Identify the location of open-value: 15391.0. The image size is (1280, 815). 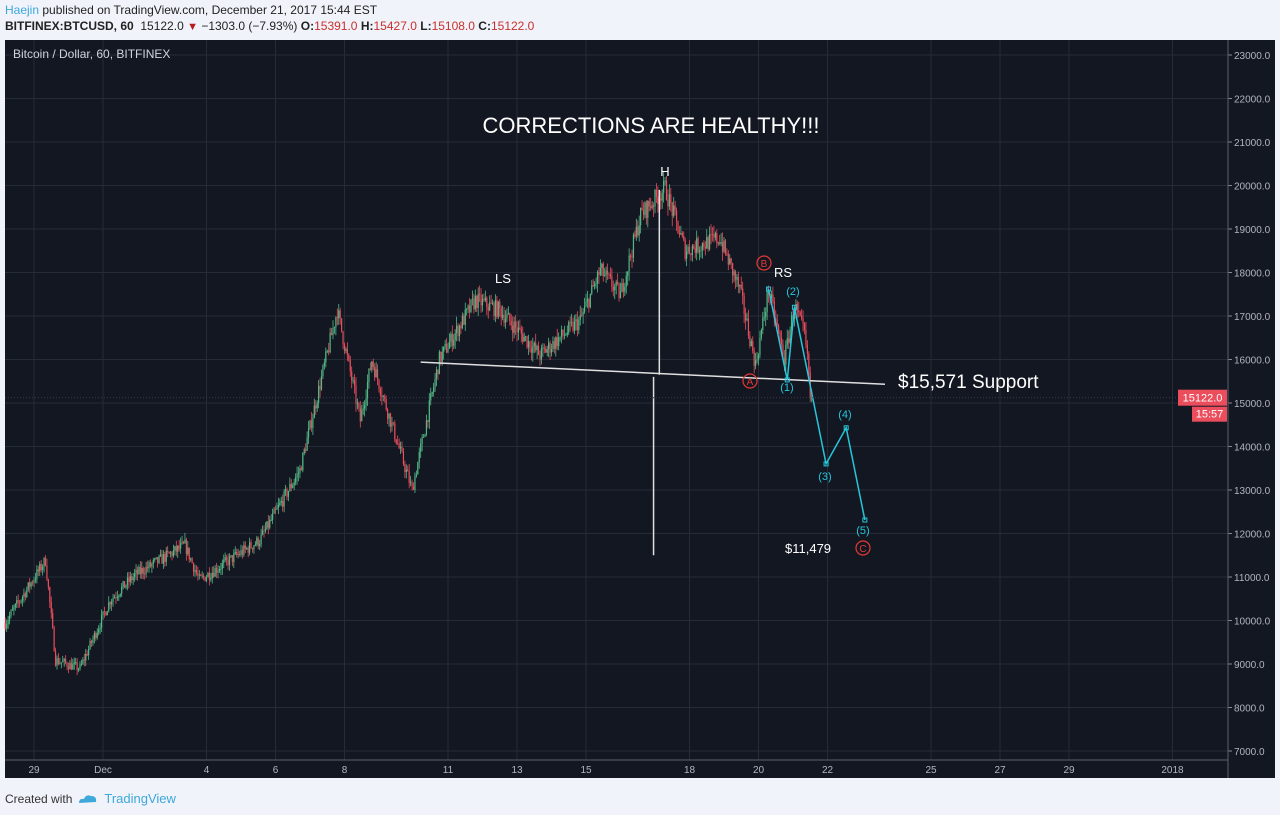
(336, 26).